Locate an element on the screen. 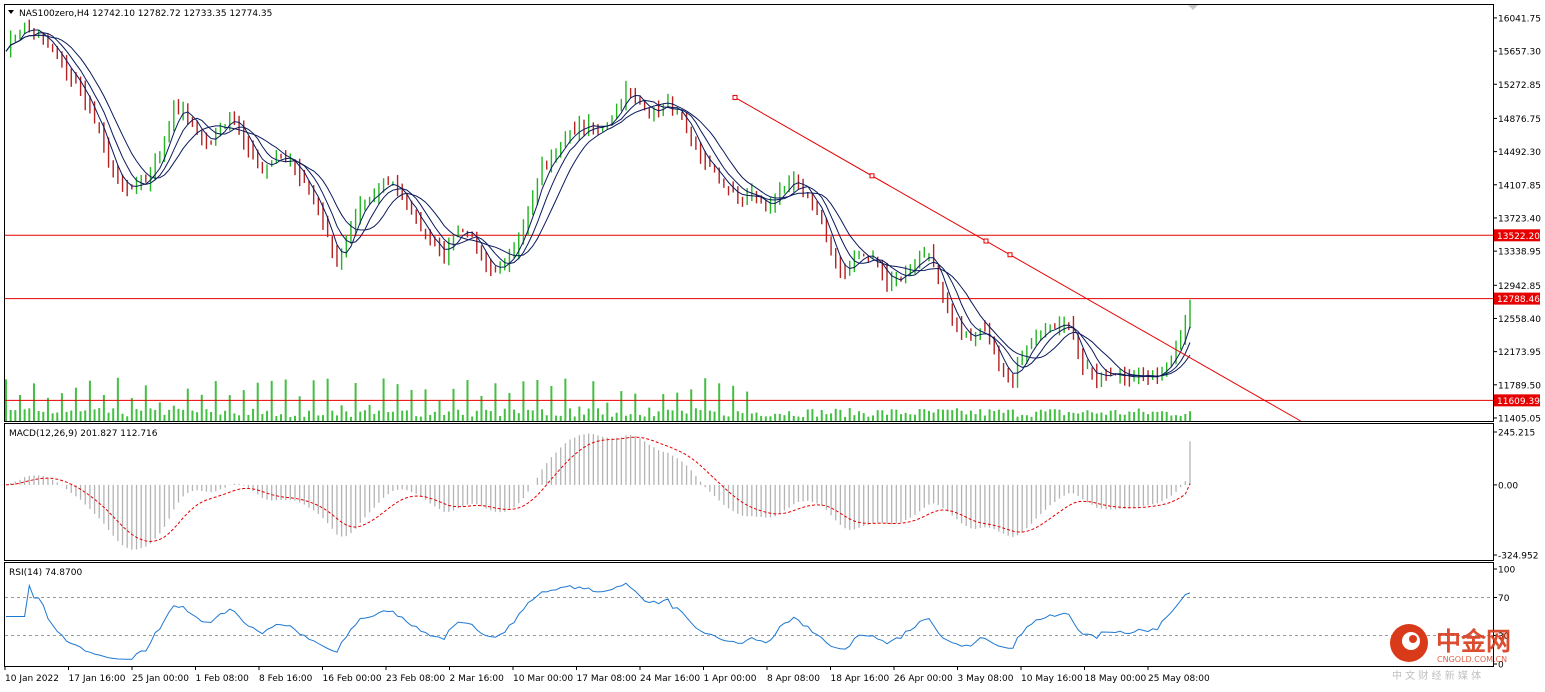 Image resolution: width=1545 pixels, height=692 pixels. time-tick-label: 10 Mar 00:00 is located at coordinates (543, 679).